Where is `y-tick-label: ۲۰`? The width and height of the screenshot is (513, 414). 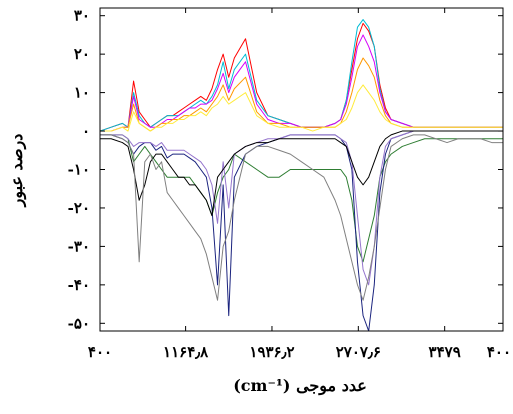 y-tick-label: ۲۰ is located at coordinates (82, 54).